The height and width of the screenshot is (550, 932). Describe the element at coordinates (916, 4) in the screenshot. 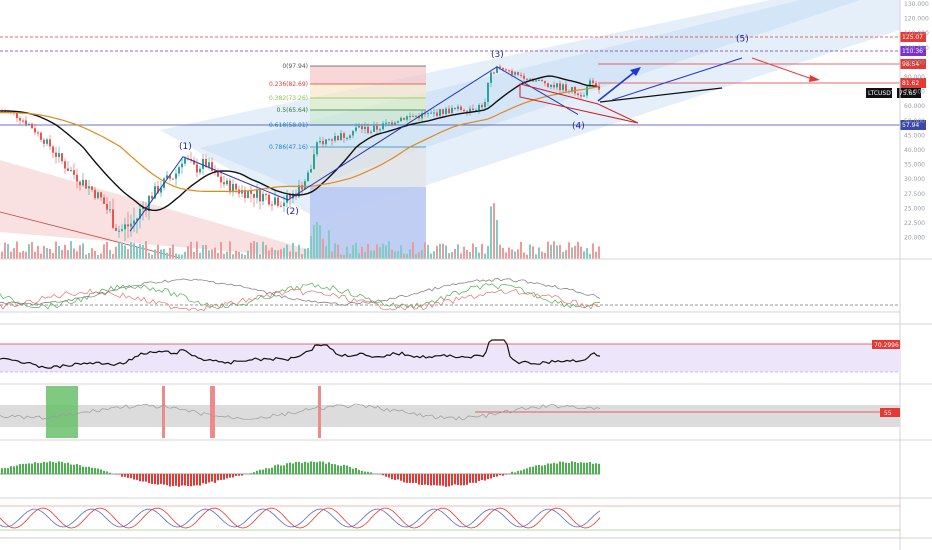

I see `price-axis-tick: 130.000` at that location.